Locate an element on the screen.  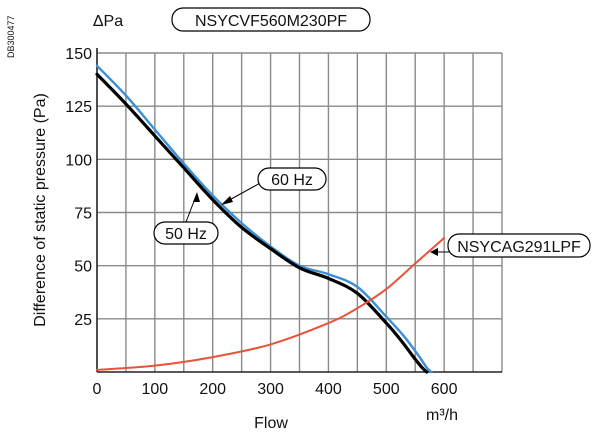
y-tick-label: 100 is located at coordinates (78, 160).